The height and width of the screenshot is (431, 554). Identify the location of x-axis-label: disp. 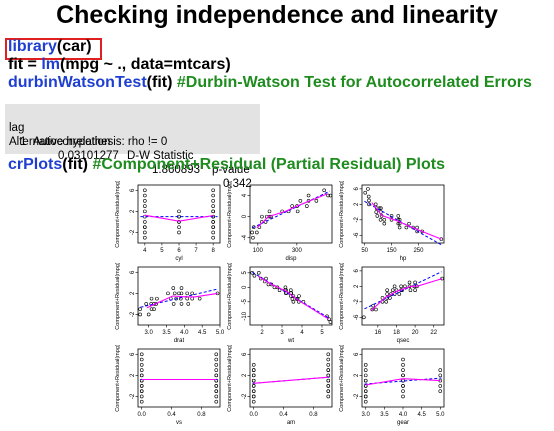
(291, 259).